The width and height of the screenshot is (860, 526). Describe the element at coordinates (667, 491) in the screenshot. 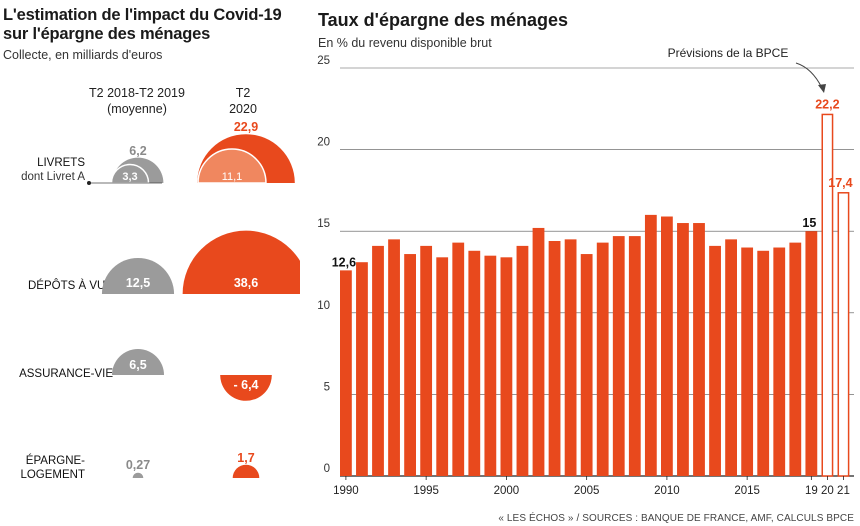

I see `xtick-label-2010: 2010` at that location.